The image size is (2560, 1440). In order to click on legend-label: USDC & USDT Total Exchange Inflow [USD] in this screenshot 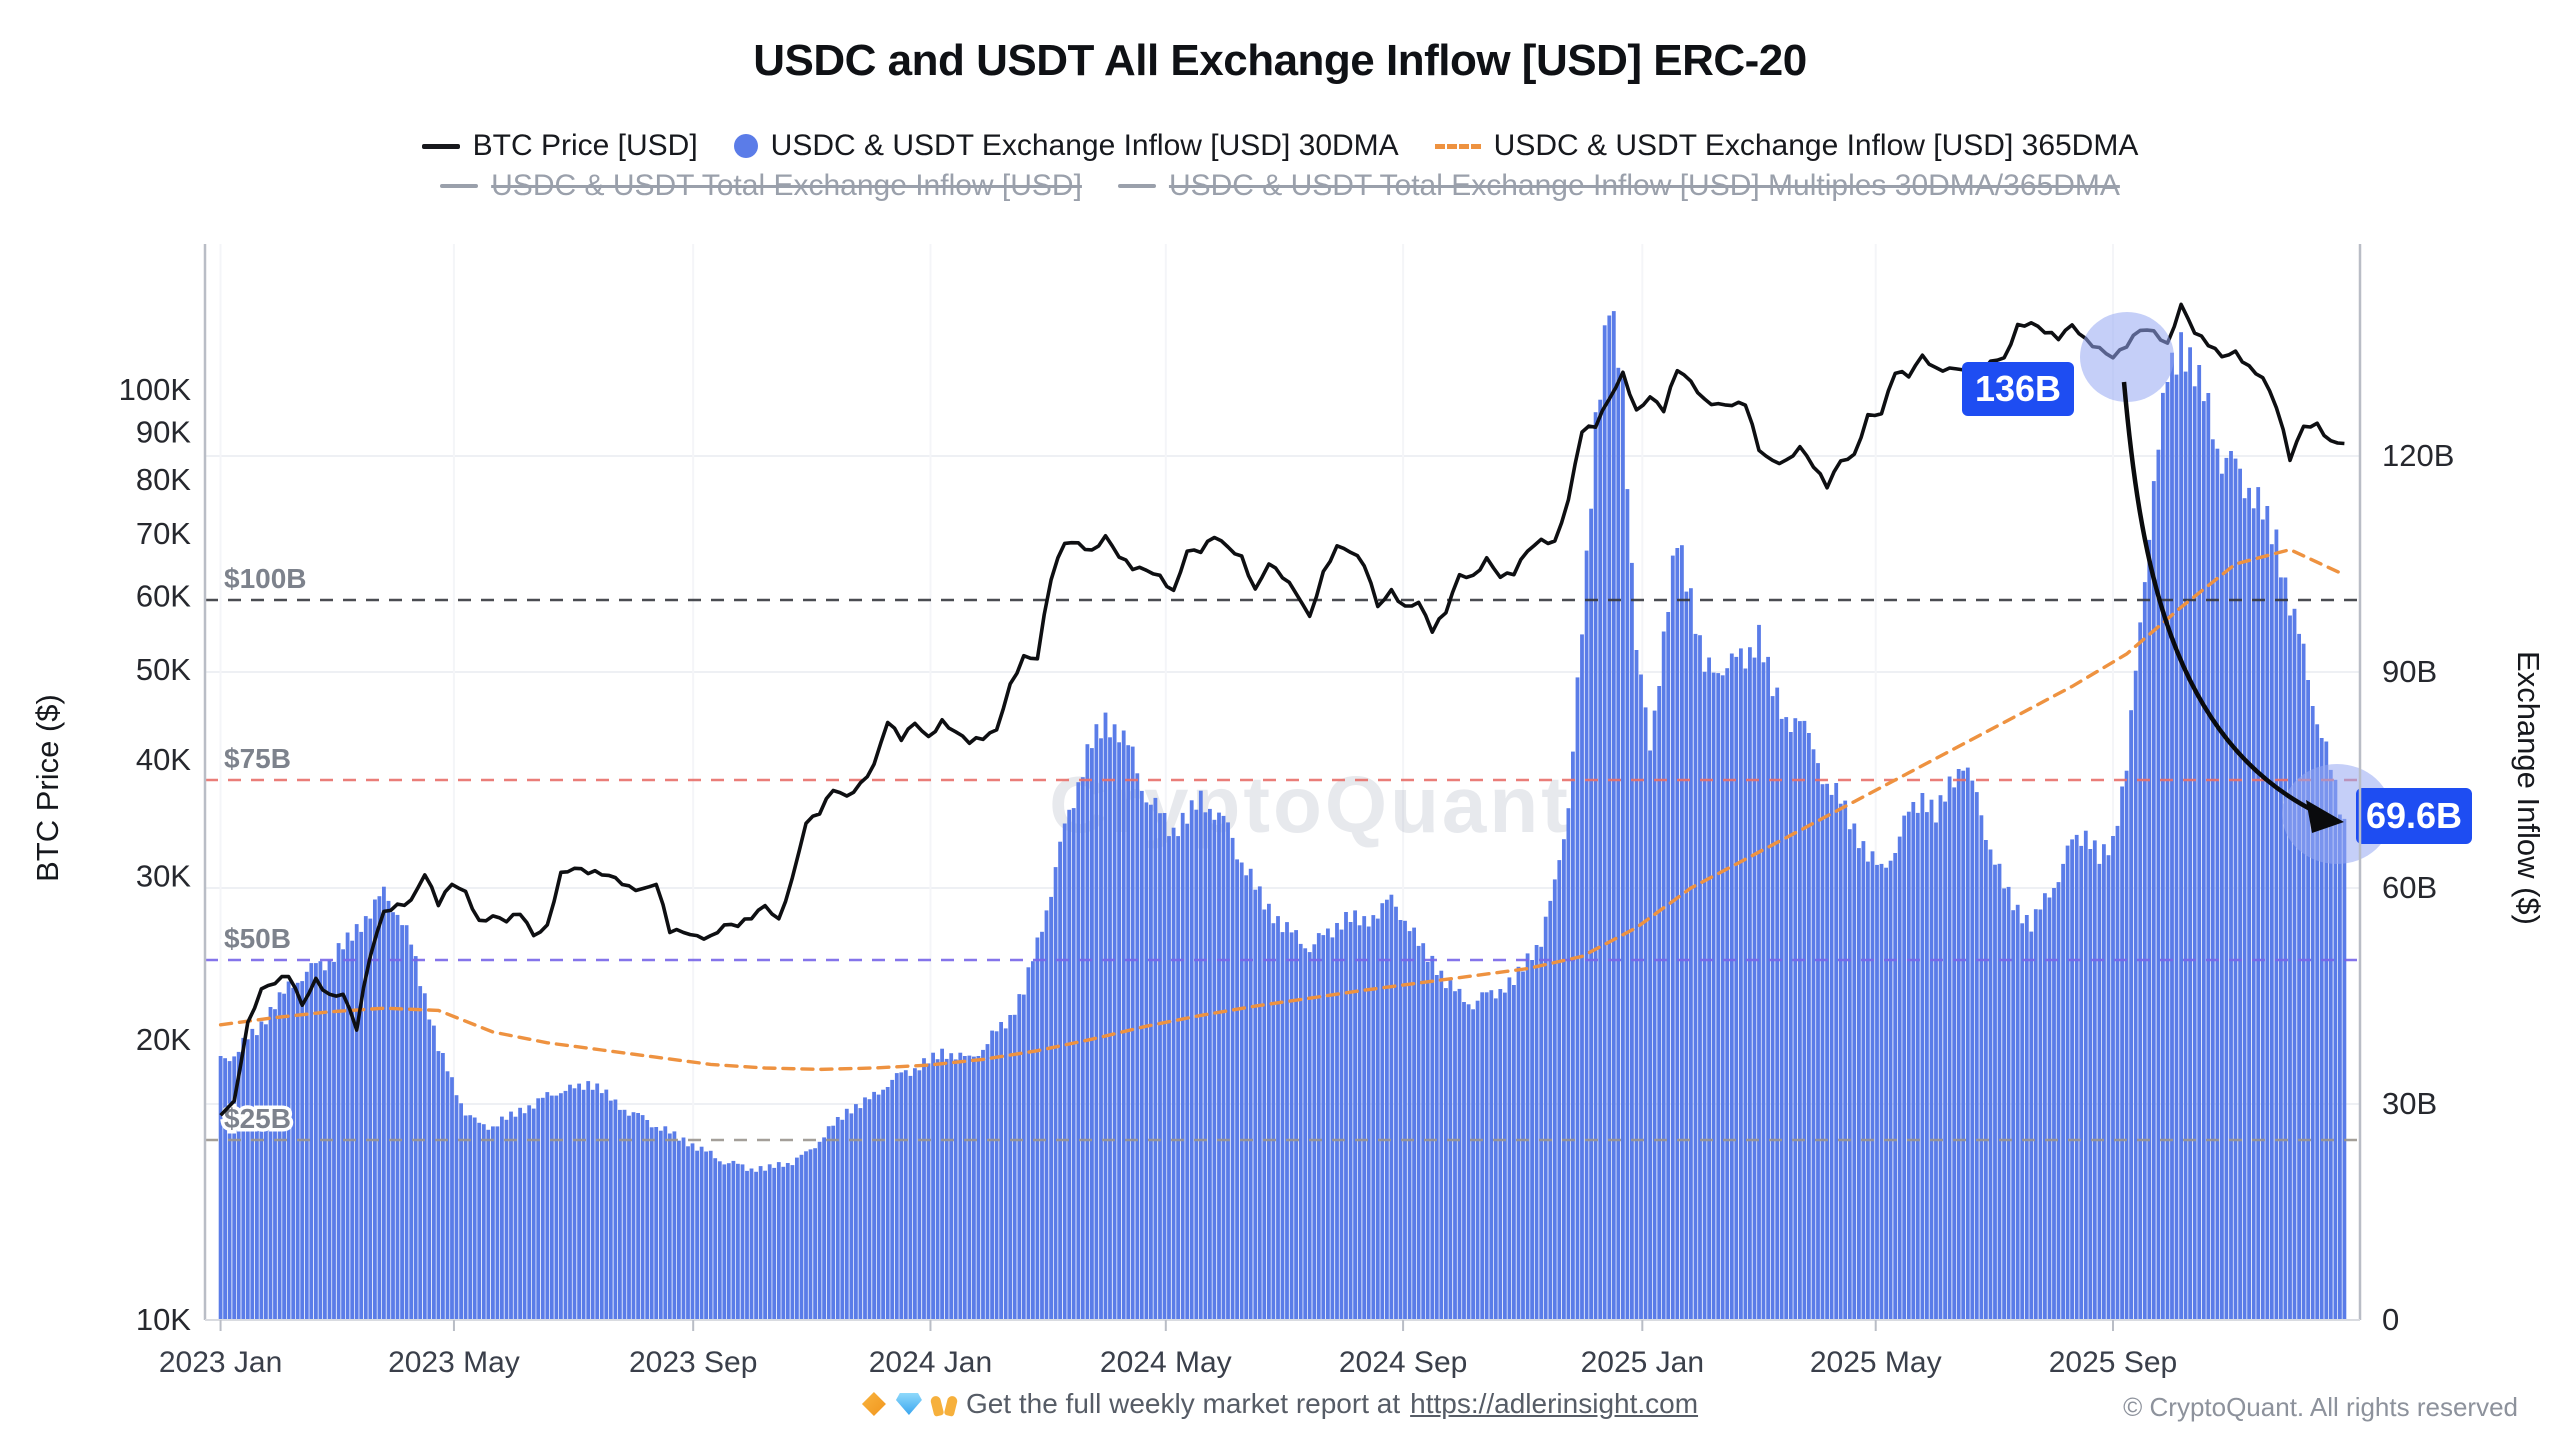, I will do `click(786, 185)`.